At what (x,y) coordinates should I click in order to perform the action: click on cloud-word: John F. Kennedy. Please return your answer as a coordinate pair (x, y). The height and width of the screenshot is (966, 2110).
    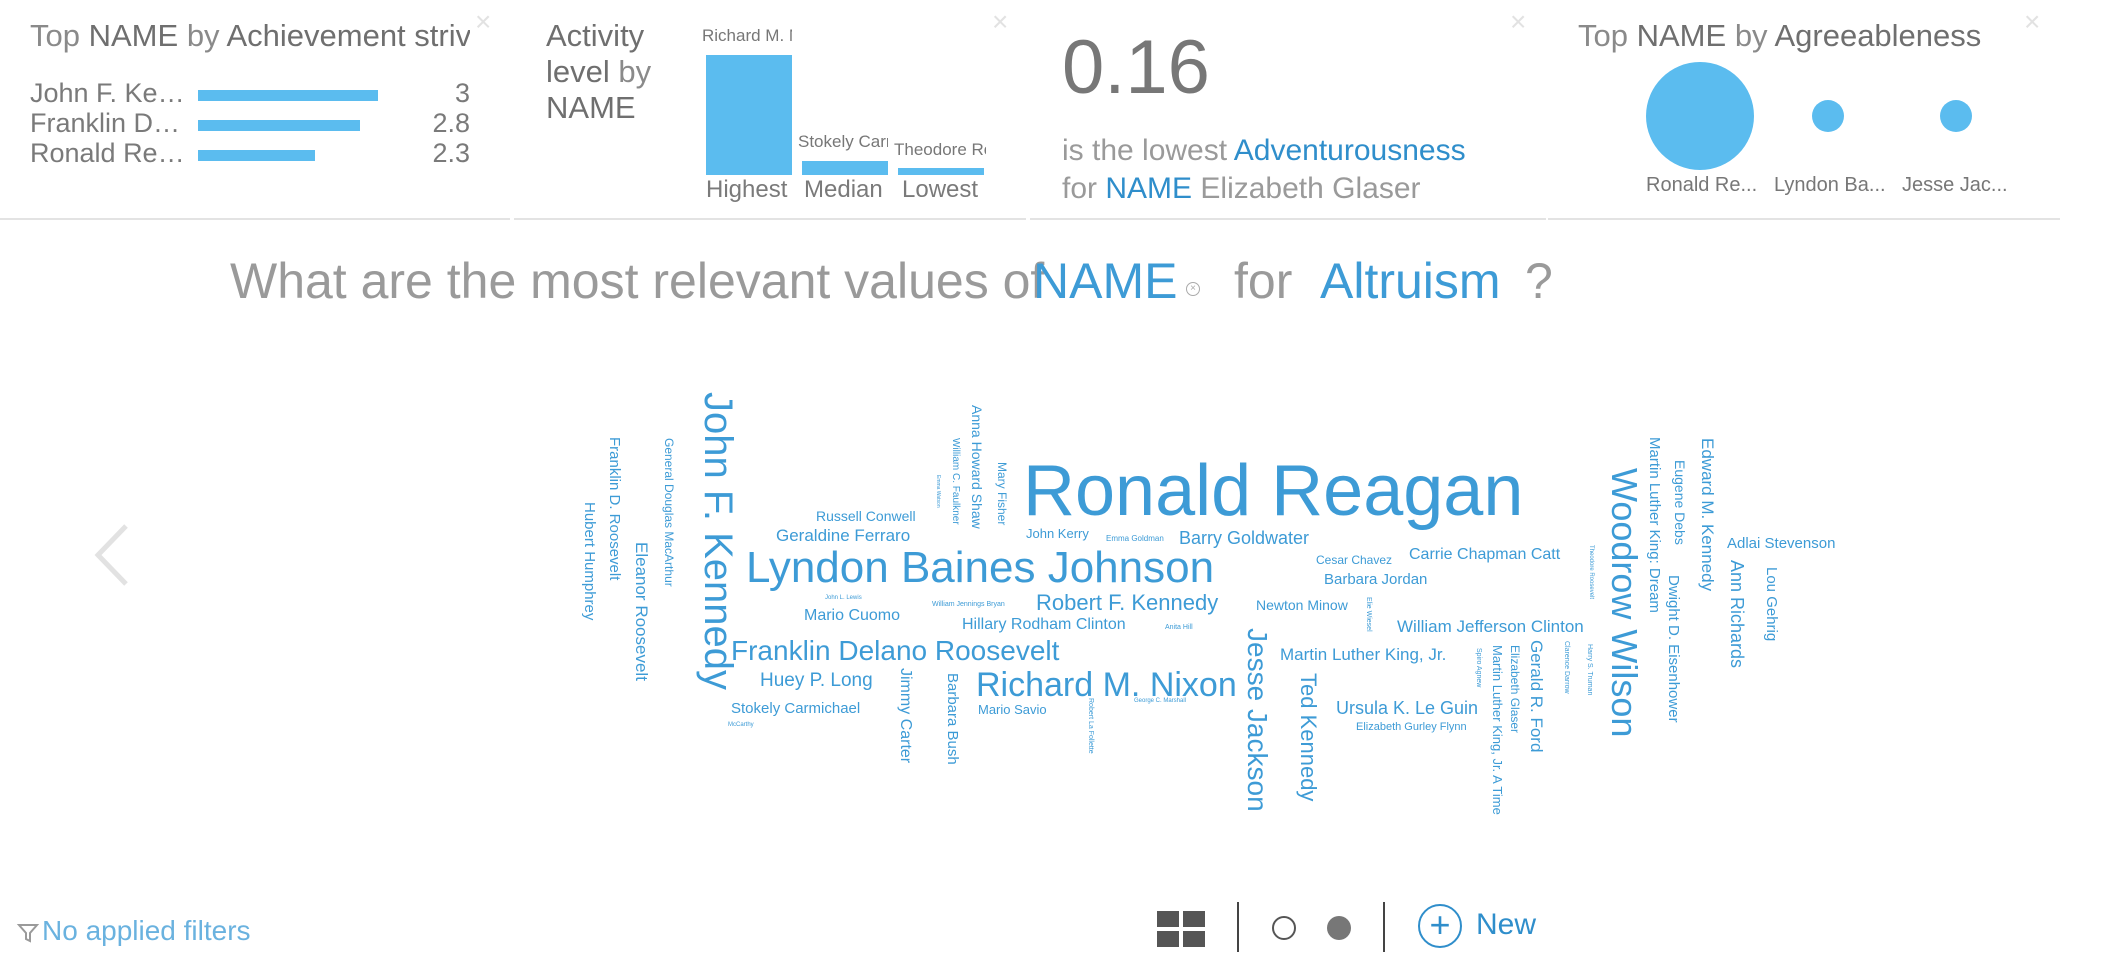
    Looking at the image, I should click on (718, 541).